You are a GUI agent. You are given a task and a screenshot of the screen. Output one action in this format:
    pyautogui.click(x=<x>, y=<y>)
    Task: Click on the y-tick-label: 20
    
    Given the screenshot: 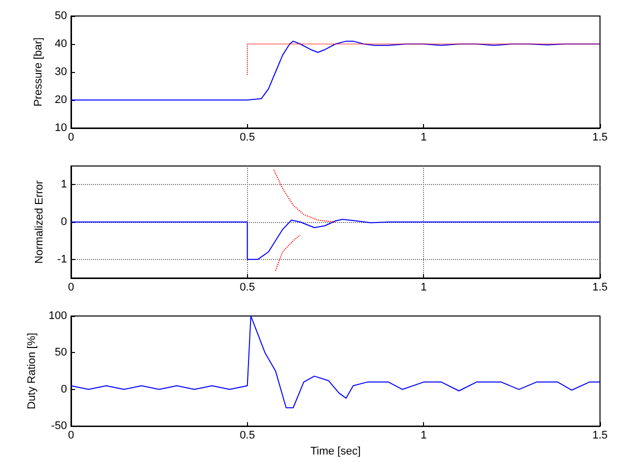 What is the action you would take?
    pyautogui.click(x=60, y=100)
    